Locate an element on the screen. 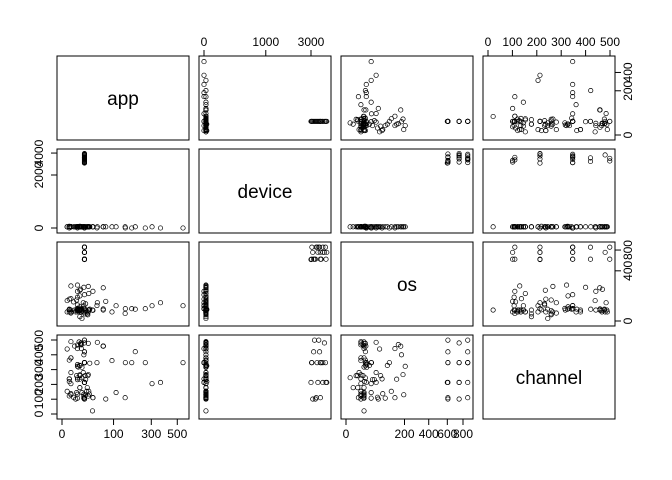 This screenshot has height=480, width=672. tick-label: 3000 is located at coordinates (311, 42).